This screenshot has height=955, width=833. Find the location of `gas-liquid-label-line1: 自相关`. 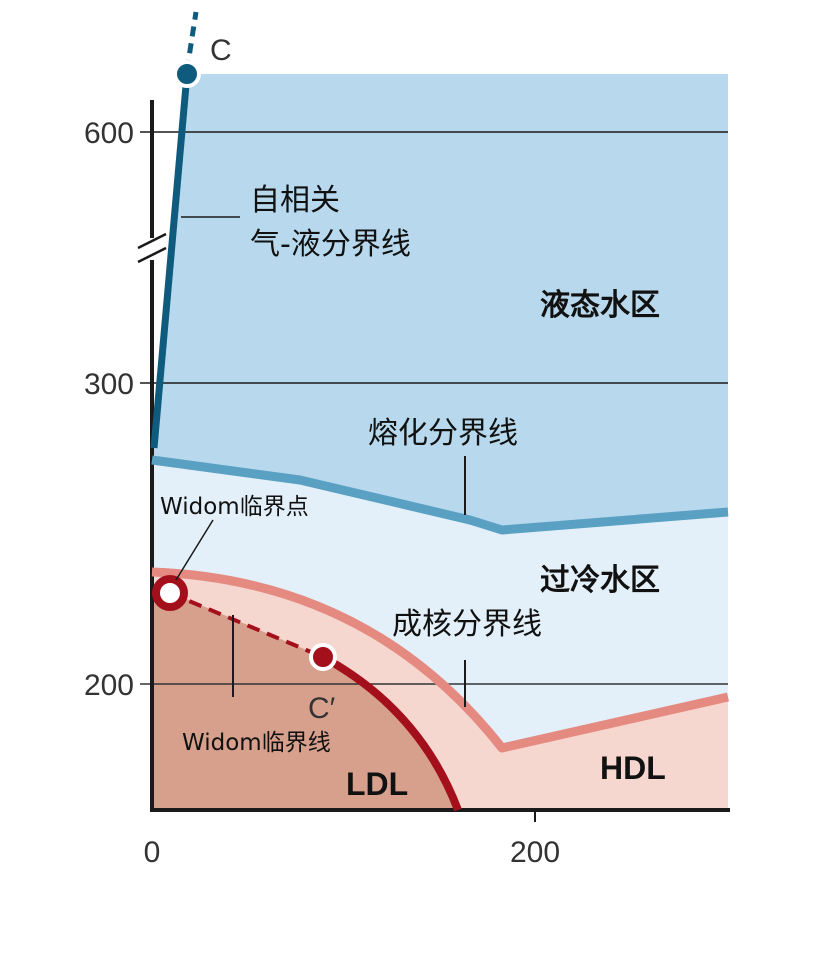

gas-liquid-label-line1: 自相关 is located at coordinates (295, 200).